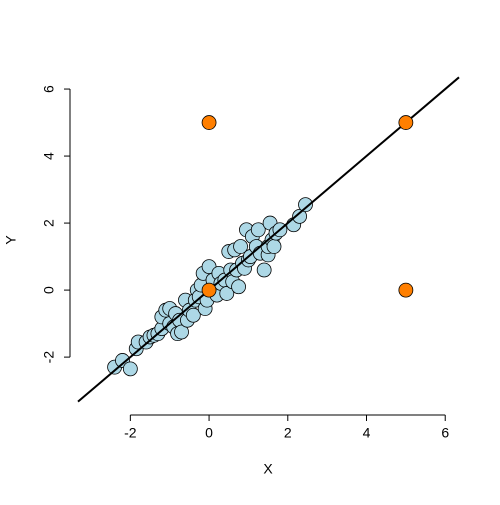  I want to click on x-tick-label: 0, so click(209, 433).